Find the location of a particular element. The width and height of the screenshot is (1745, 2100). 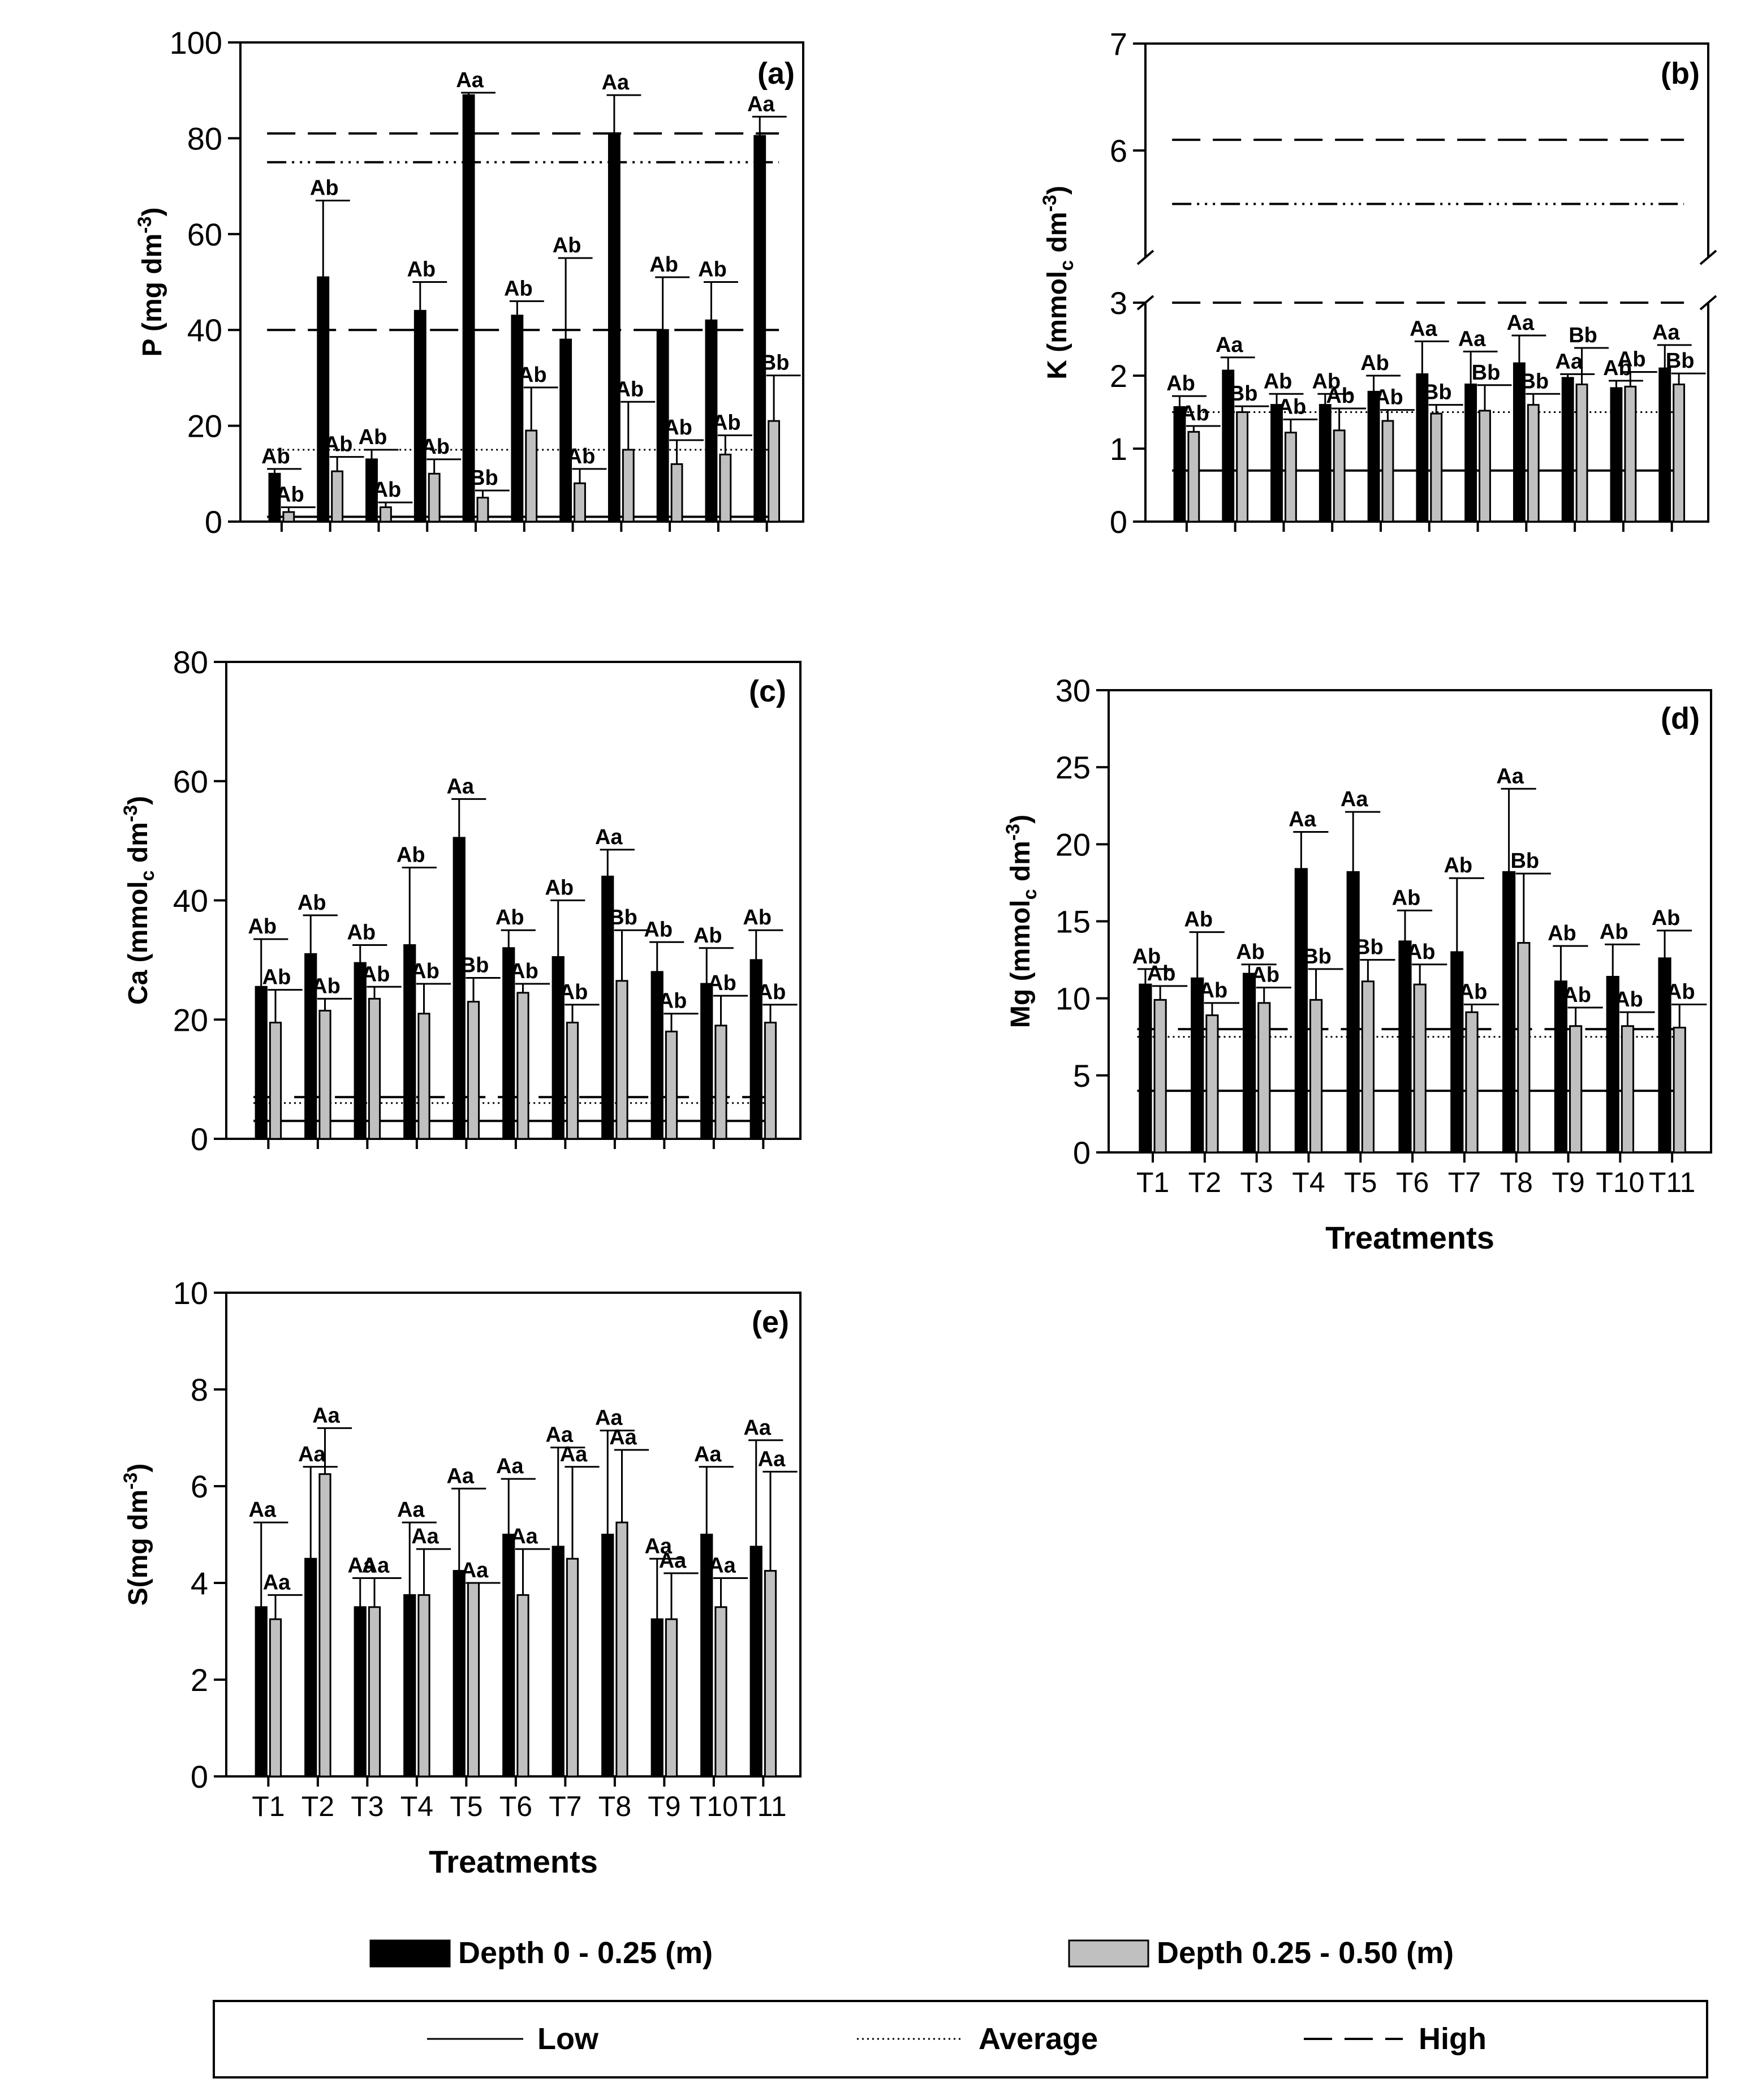

y-tick-label: 7 is located at coordinates (1118, 44).